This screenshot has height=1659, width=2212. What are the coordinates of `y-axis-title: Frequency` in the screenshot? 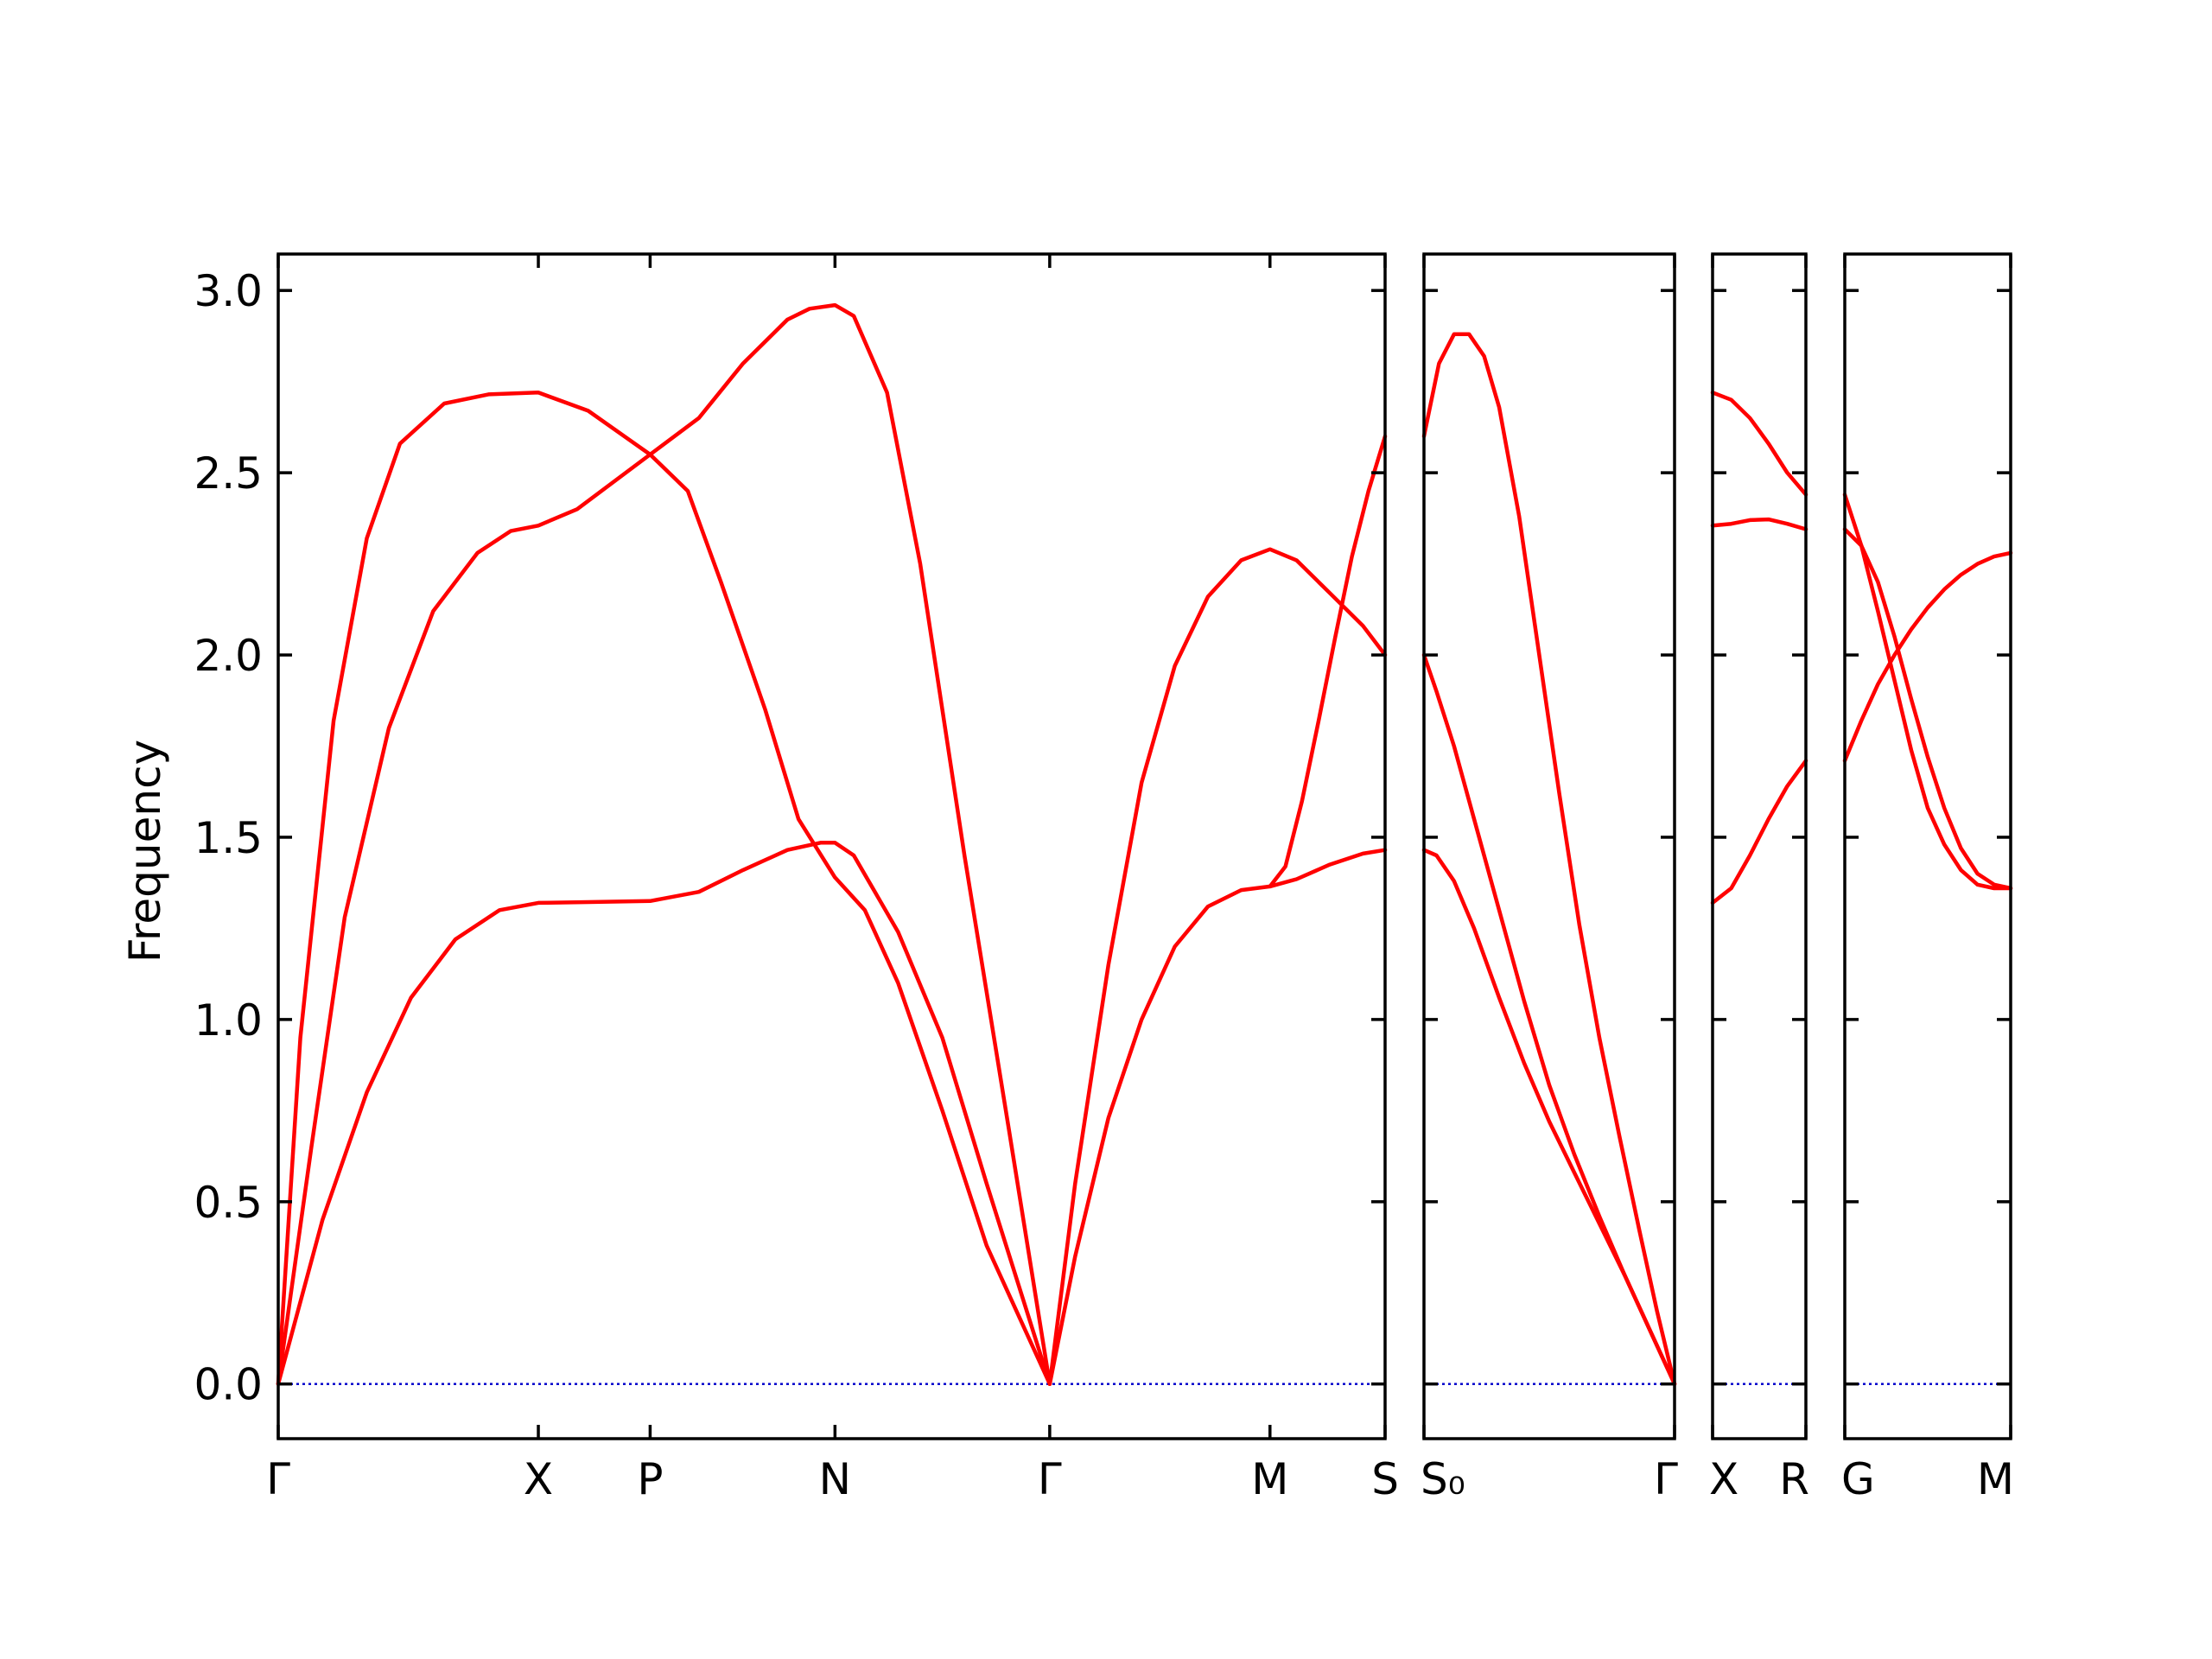 It's located at (145, 851).